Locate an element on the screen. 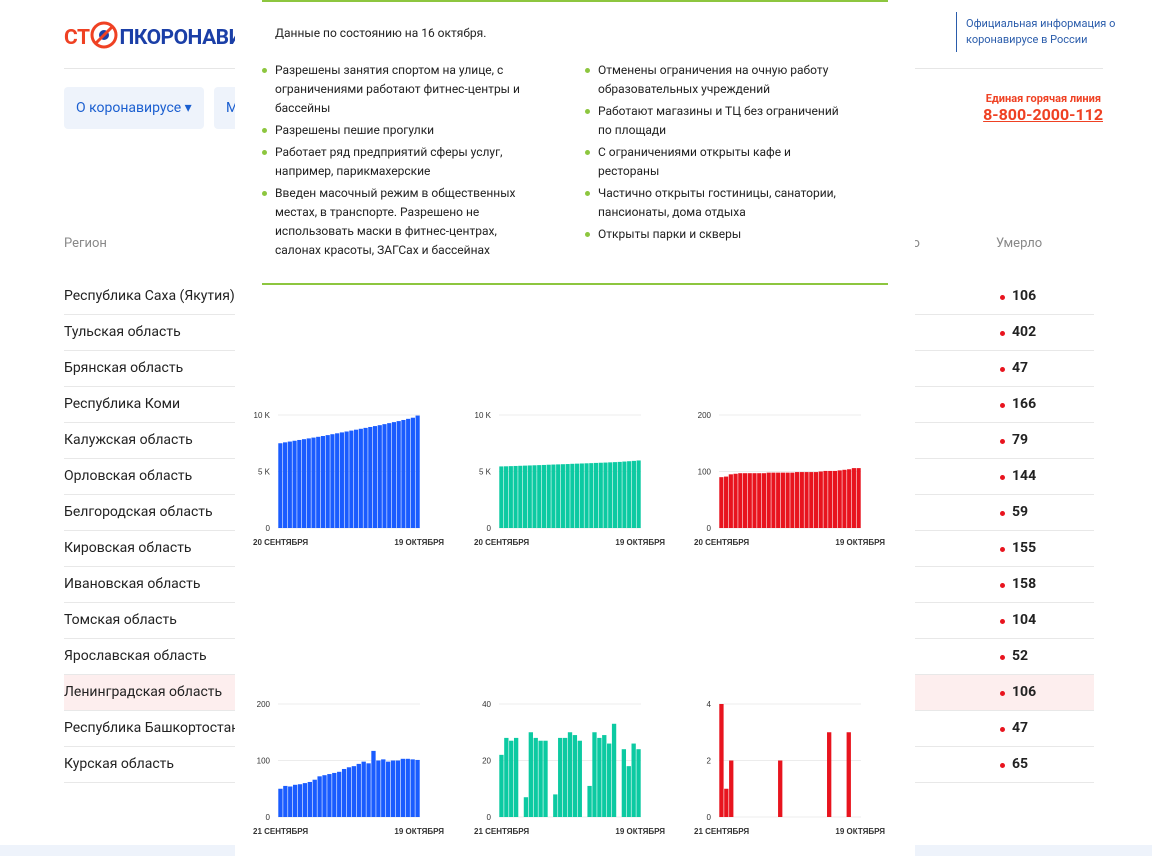  logo-text: ПКОРОНАВИ is located at coordinates (181, 38).